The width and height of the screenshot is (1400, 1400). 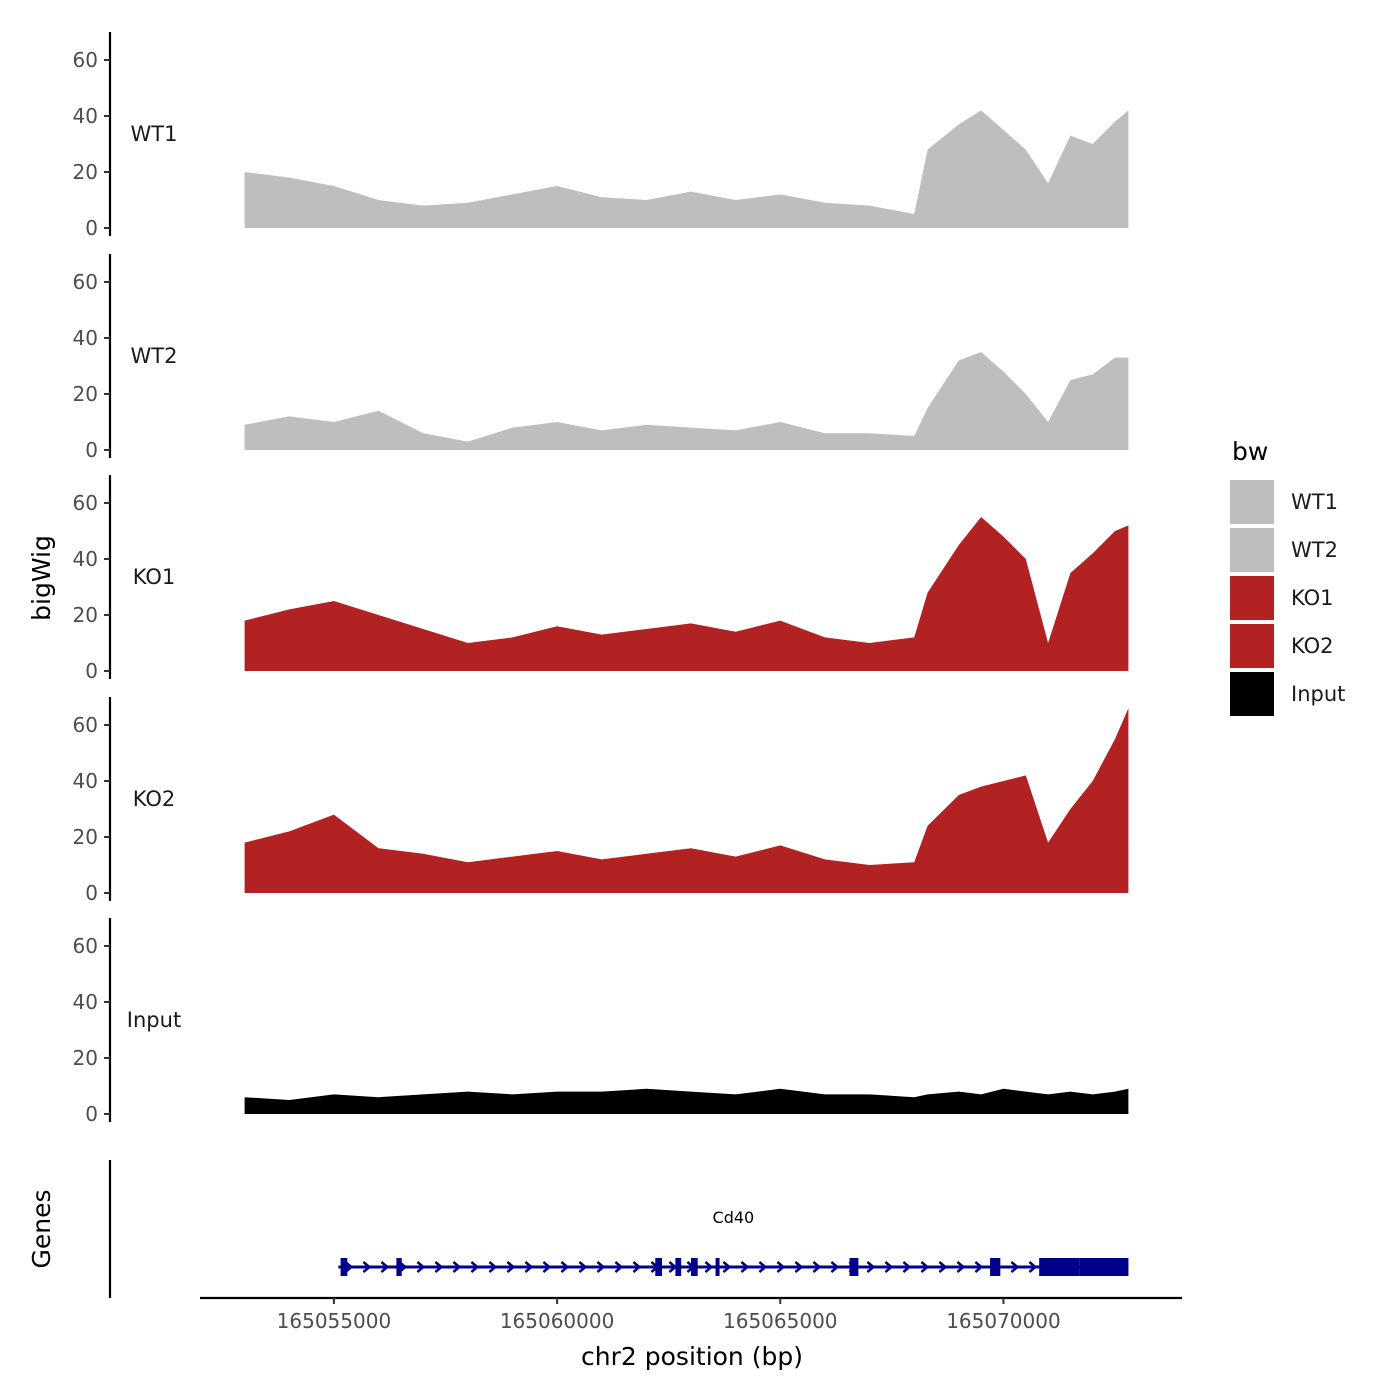 I want to click on legend-entry-wt1: WT1, so click(x=1284, y=502).